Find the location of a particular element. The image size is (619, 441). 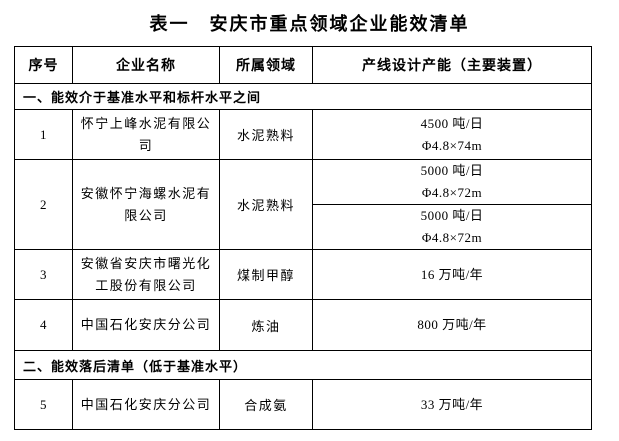

row-4-field: 炼油 is located at coordinates (266, 325).